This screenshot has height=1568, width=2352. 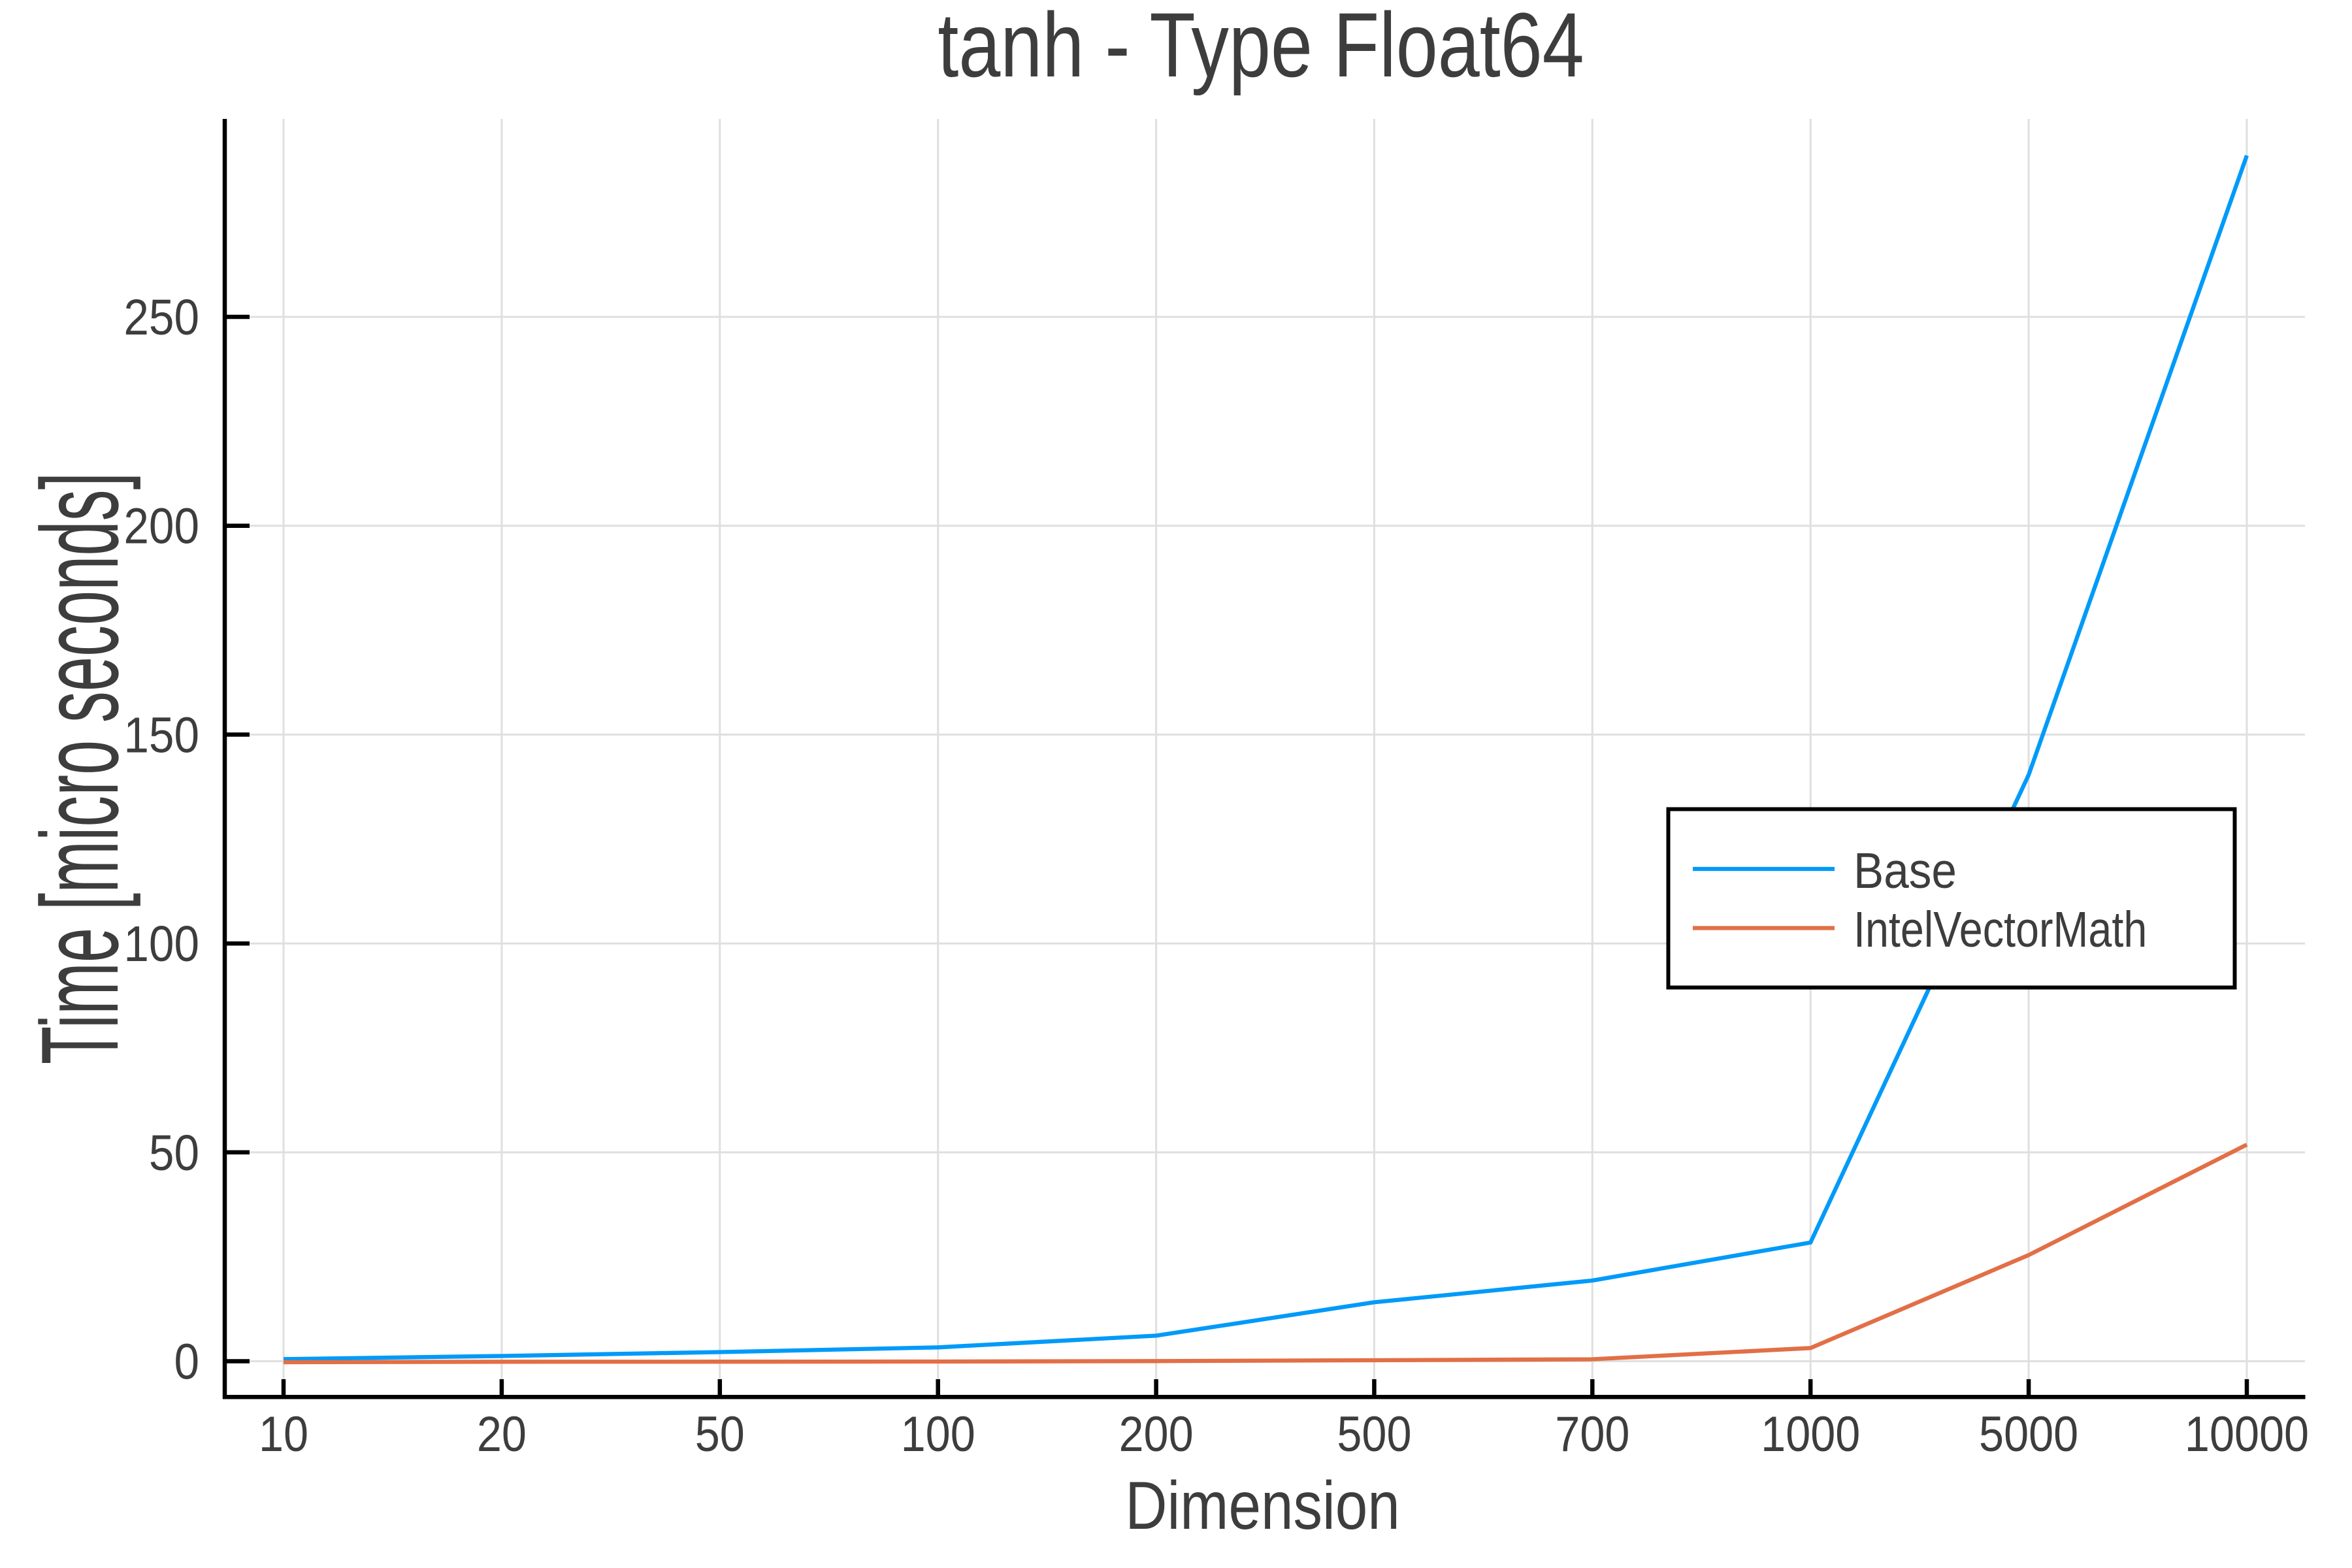 I want to click on svg-text: IntelVectorMath, so click(x=2000, y=930).